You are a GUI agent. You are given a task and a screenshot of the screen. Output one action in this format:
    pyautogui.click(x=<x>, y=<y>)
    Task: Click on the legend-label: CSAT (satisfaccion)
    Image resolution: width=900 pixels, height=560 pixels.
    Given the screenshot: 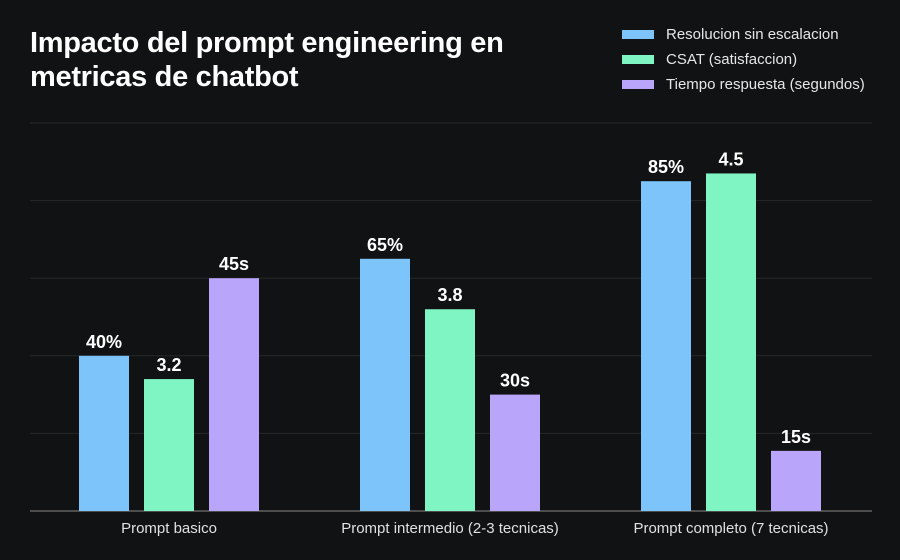 What is the action you would take?
    pyautogui.click(x=732, y=59)
    